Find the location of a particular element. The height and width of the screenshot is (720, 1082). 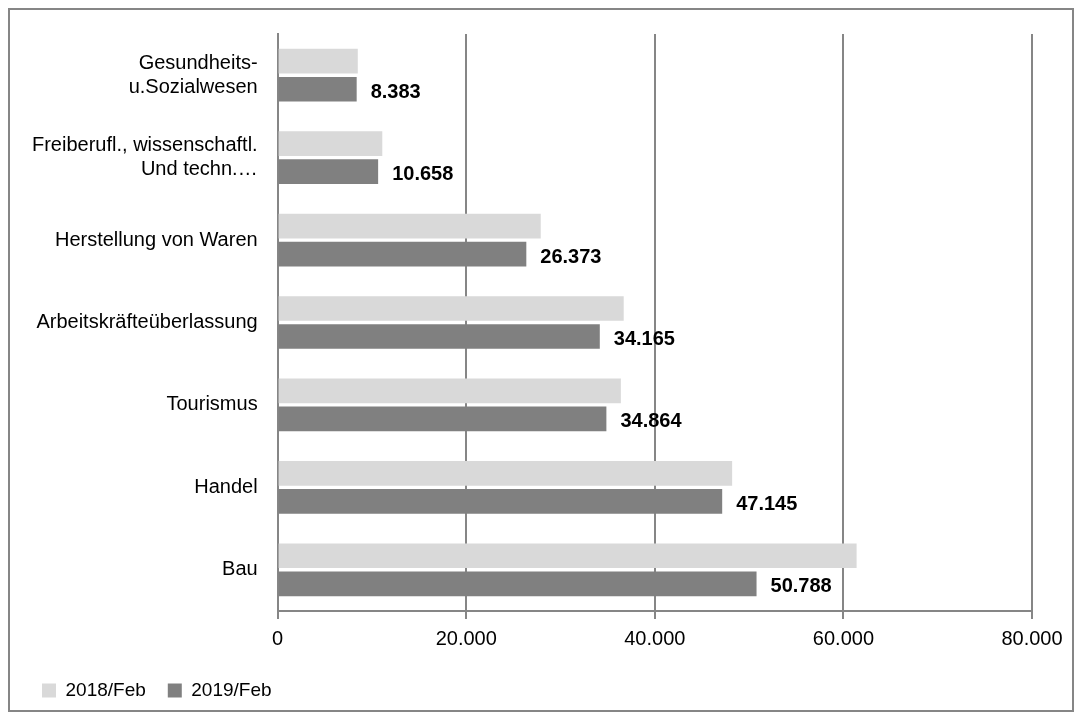

data-label: 34.864 is located at coordinates (651, 420).